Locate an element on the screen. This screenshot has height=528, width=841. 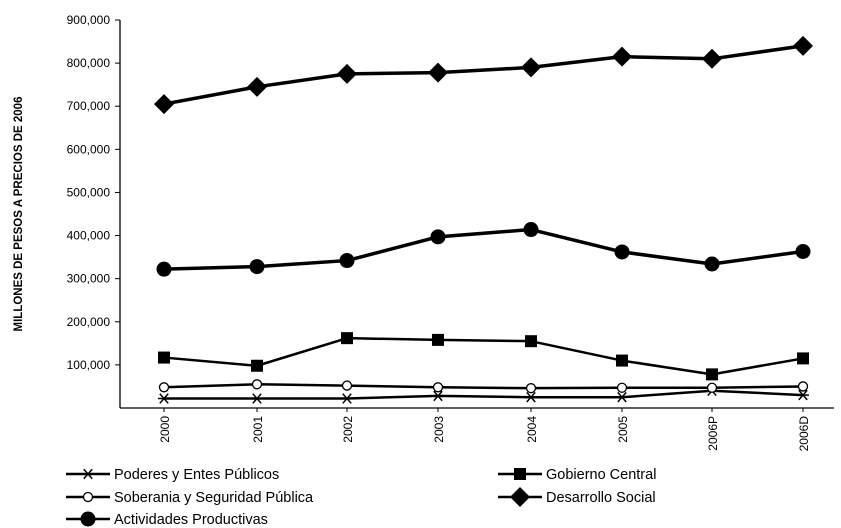
x-tick-label: 2003 is located at coordinates (439, 429).